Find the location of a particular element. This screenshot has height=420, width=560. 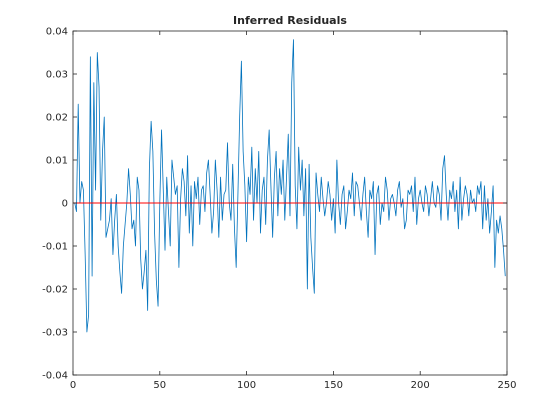

y-tick-label: 0.04 is located at coordinates (57, 32).